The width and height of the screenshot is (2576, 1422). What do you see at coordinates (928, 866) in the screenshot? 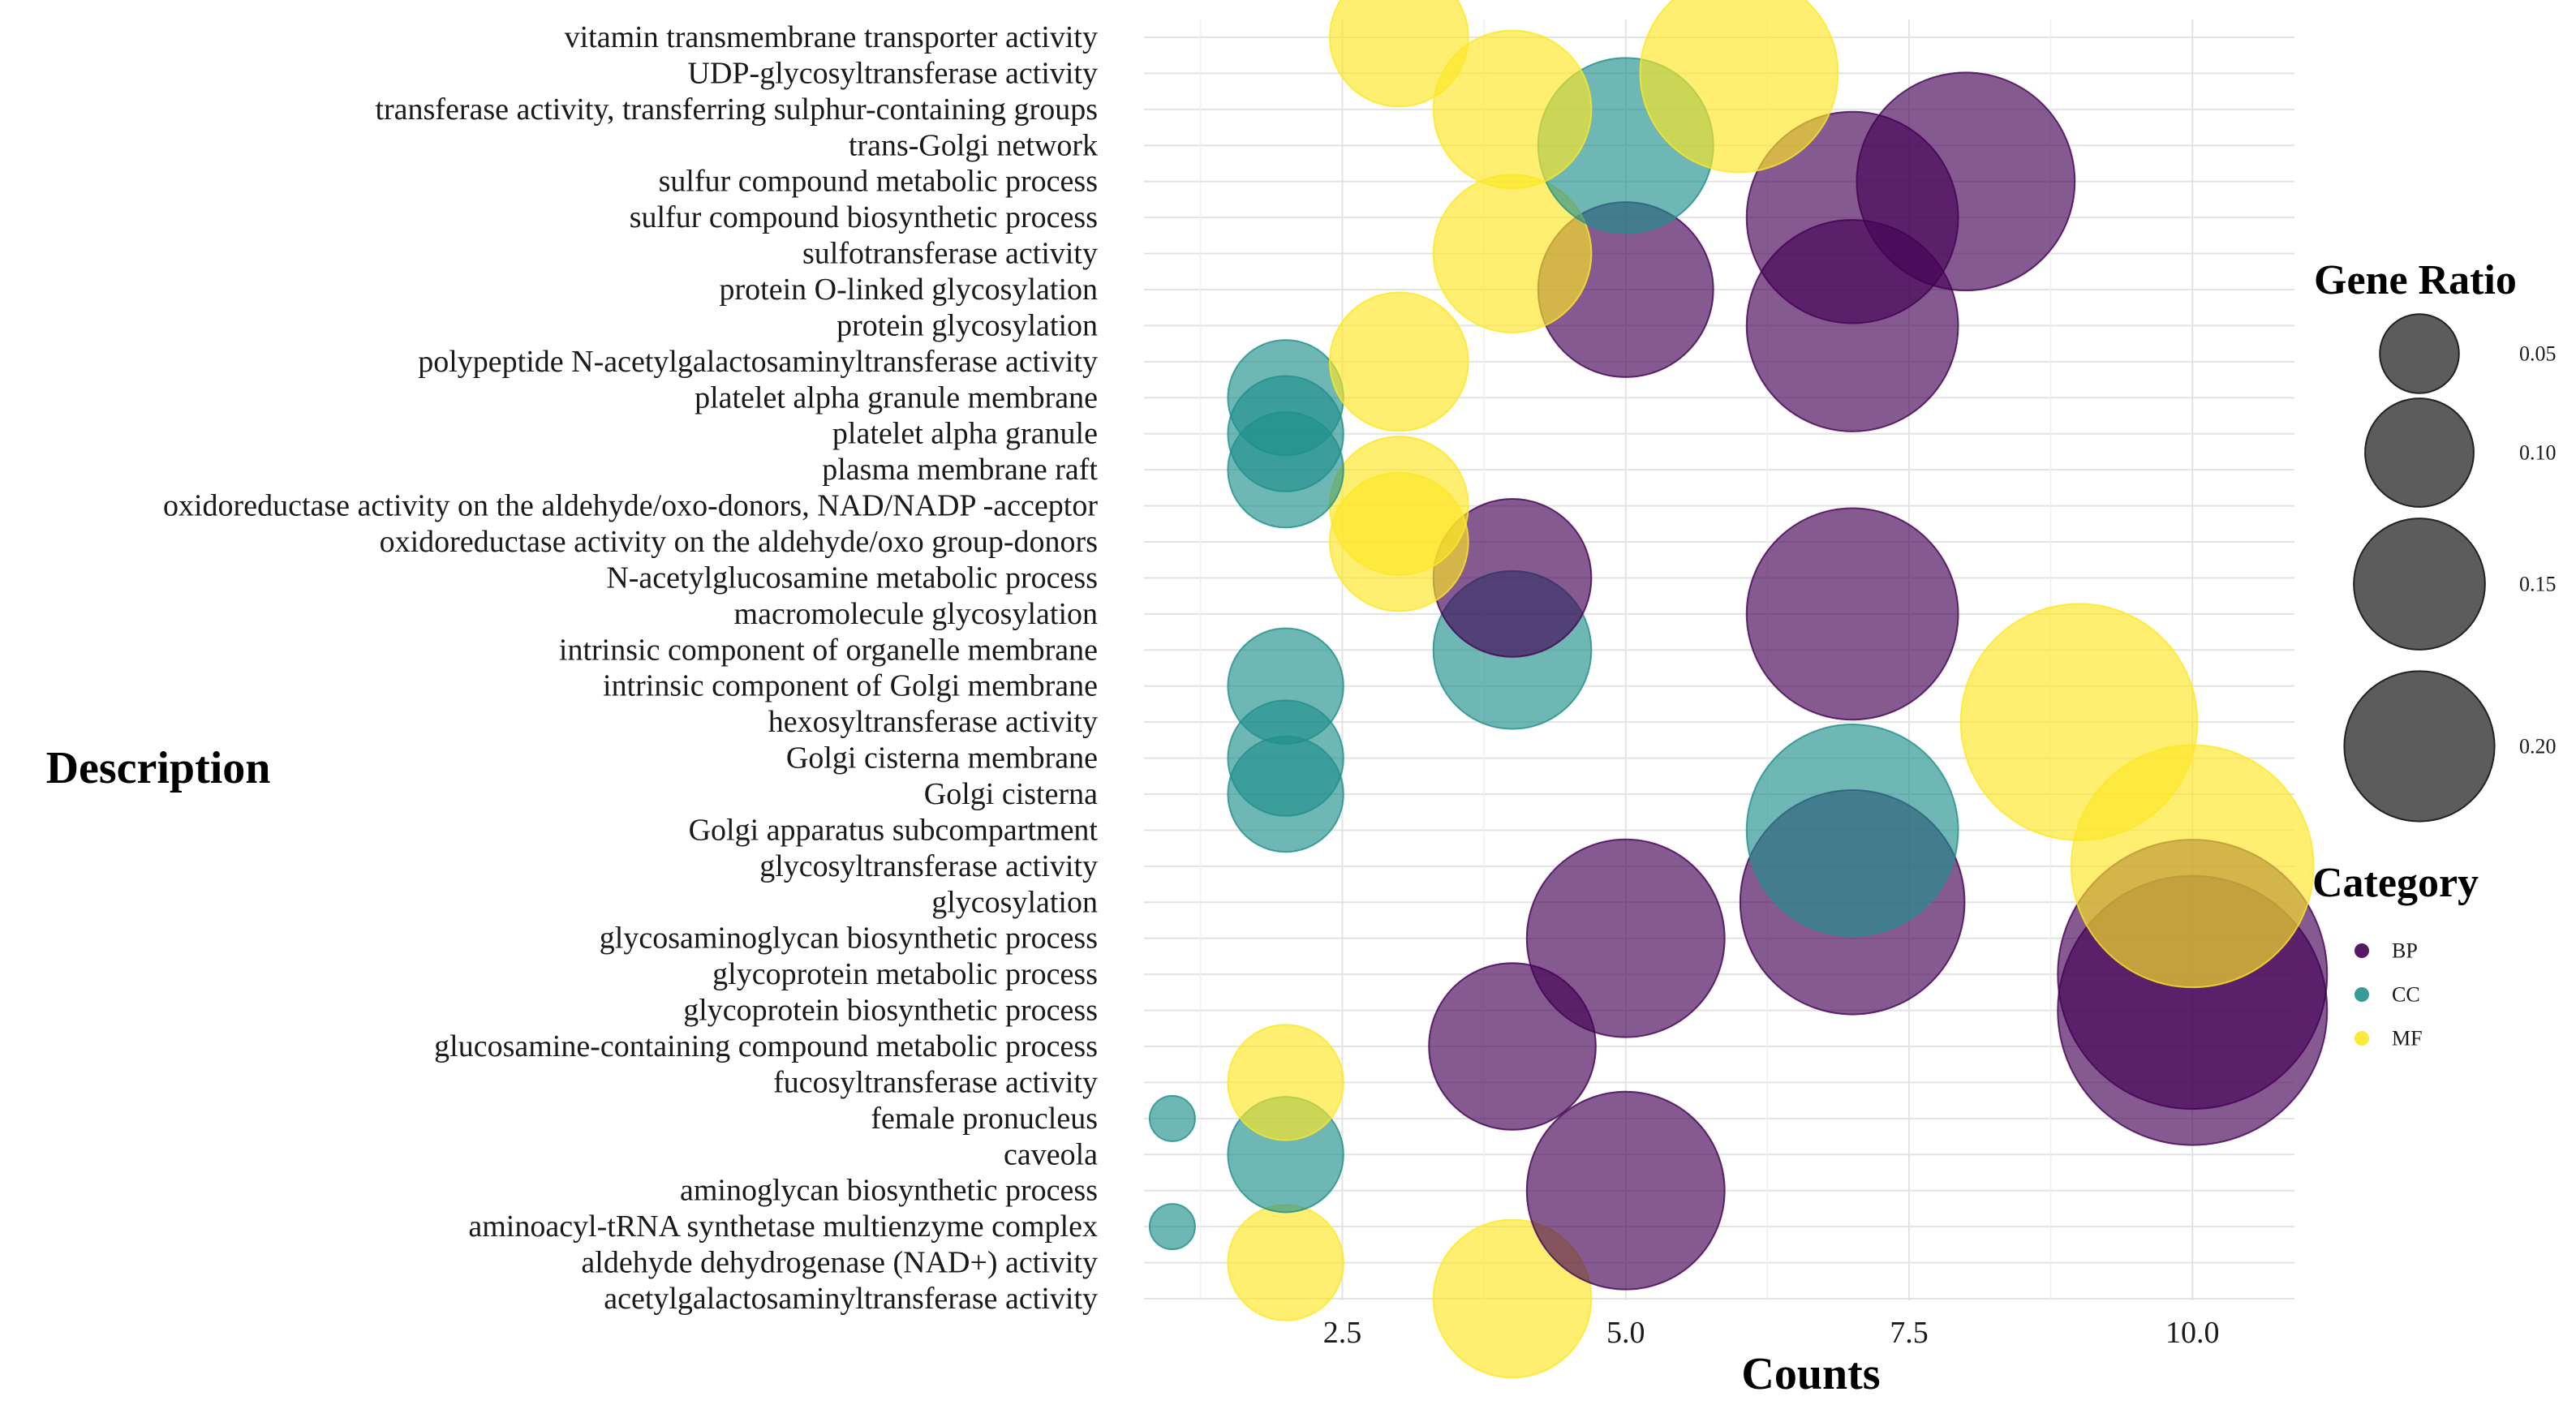
I see `y-tick-label: glycosyltransferase activity` at bounding box center [928, 866].